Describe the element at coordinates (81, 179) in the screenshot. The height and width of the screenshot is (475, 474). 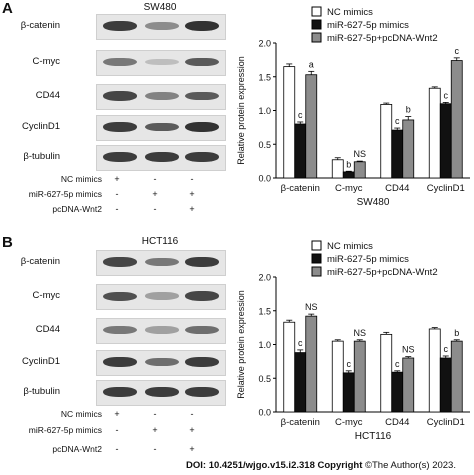
I see `condition-label: NC mimics` at that location.